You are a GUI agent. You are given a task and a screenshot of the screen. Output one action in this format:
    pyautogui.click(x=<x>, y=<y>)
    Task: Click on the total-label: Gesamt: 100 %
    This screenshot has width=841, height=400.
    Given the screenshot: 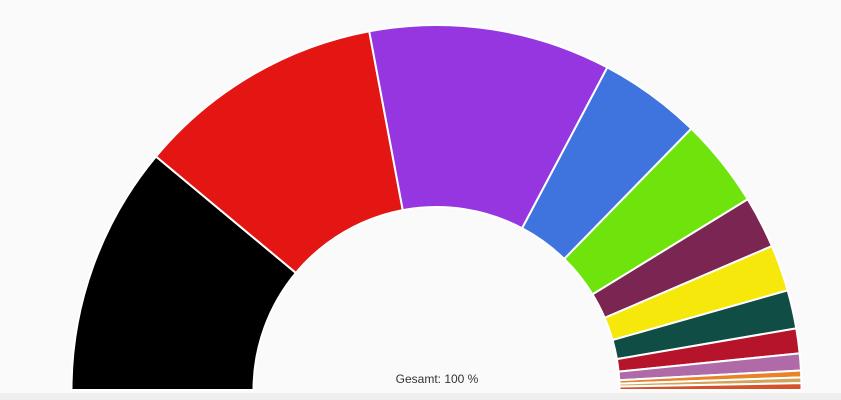 What is the action you would take?
    pyautogui.click(x=437, y=379)
    